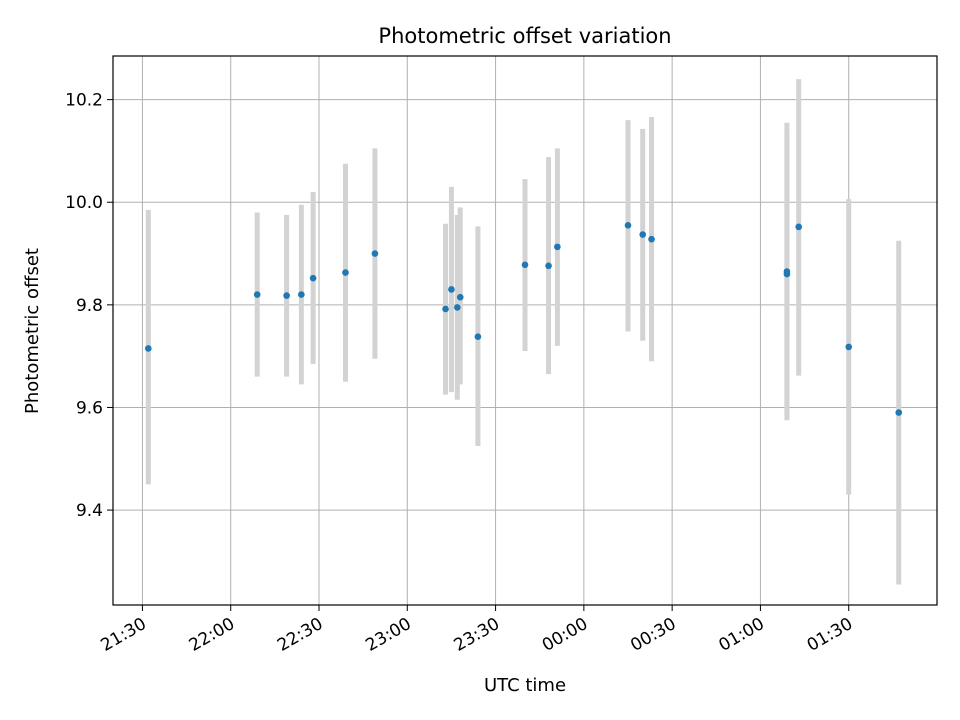  What do you see at coordinates (524, 36) in the screenshot?
I see `chart-title: Photometric offset variation` at bounding box center [524, 36].